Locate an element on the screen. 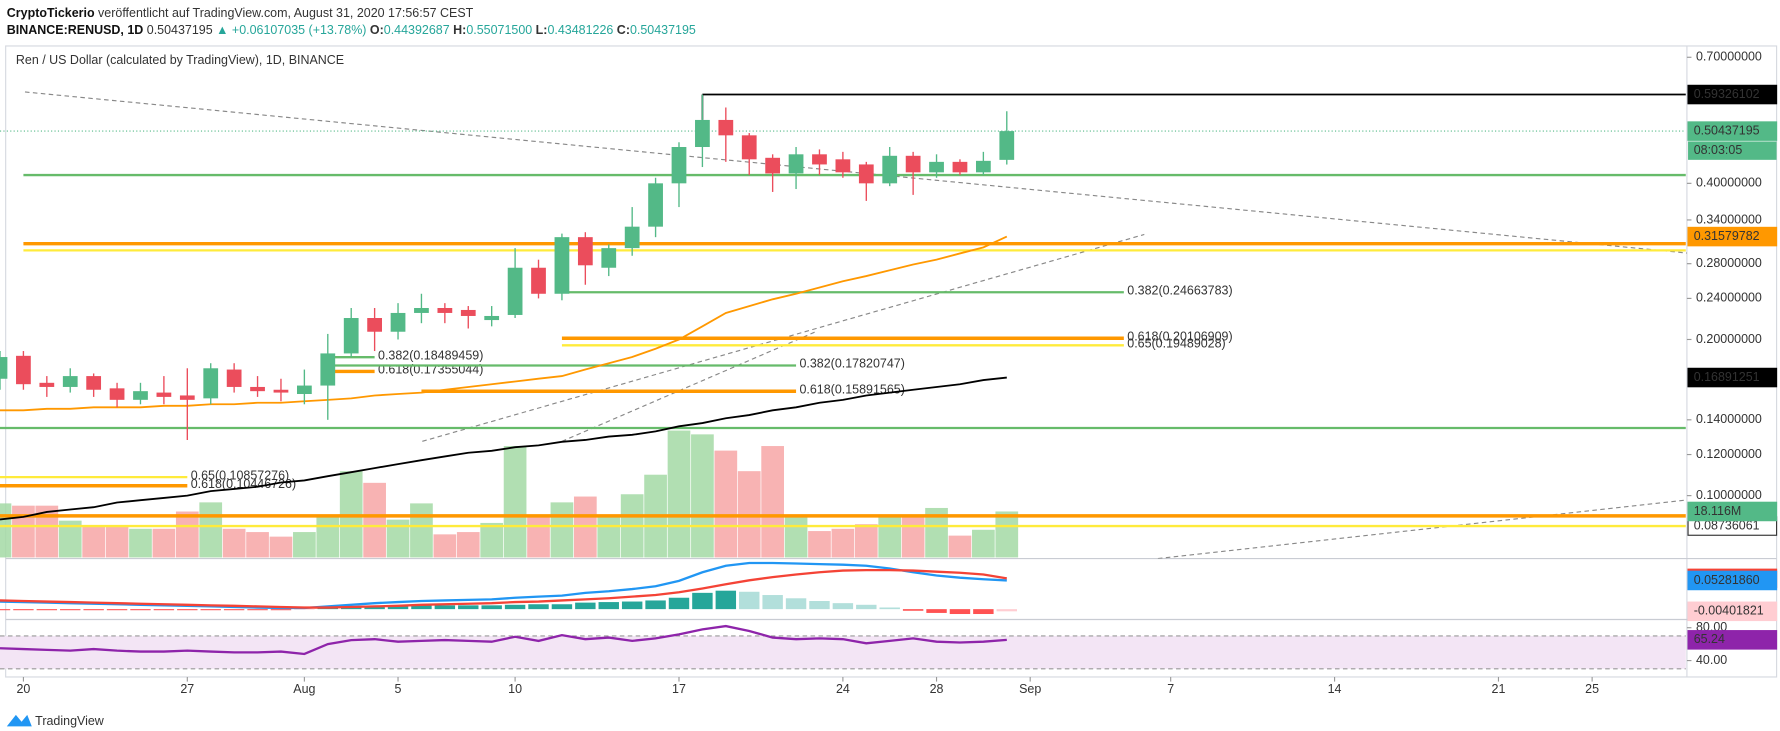  trend-line is located at coordinates (1422, 529).